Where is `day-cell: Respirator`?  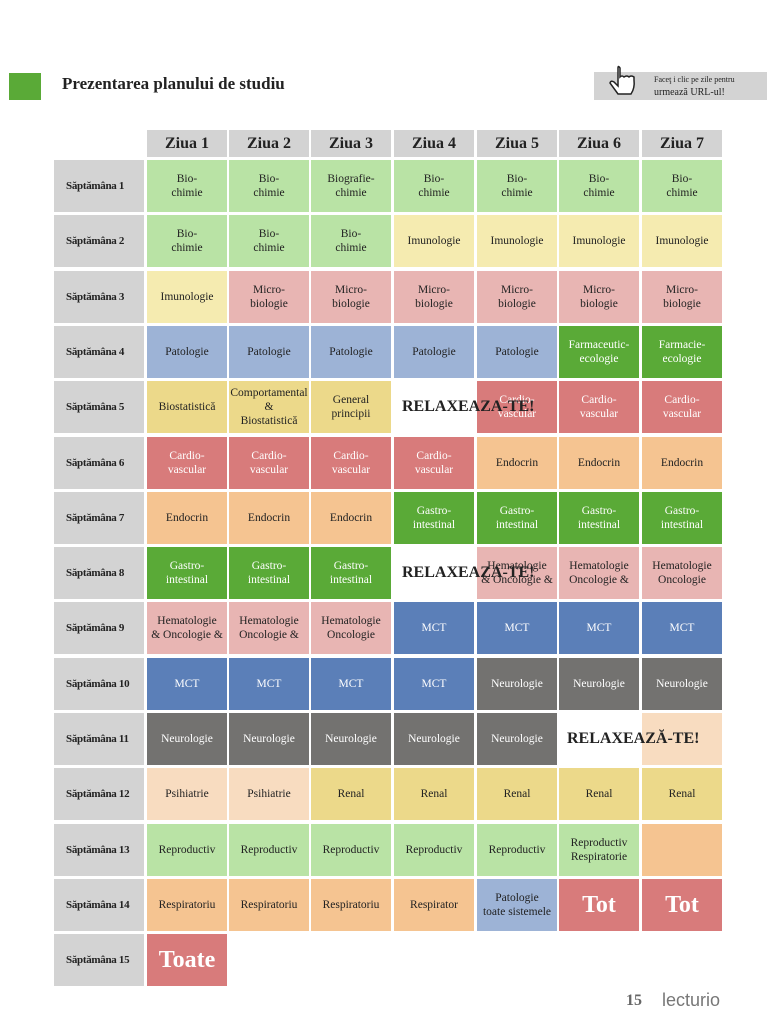 day-cell: Respirator is located at coordinates (434, 904).